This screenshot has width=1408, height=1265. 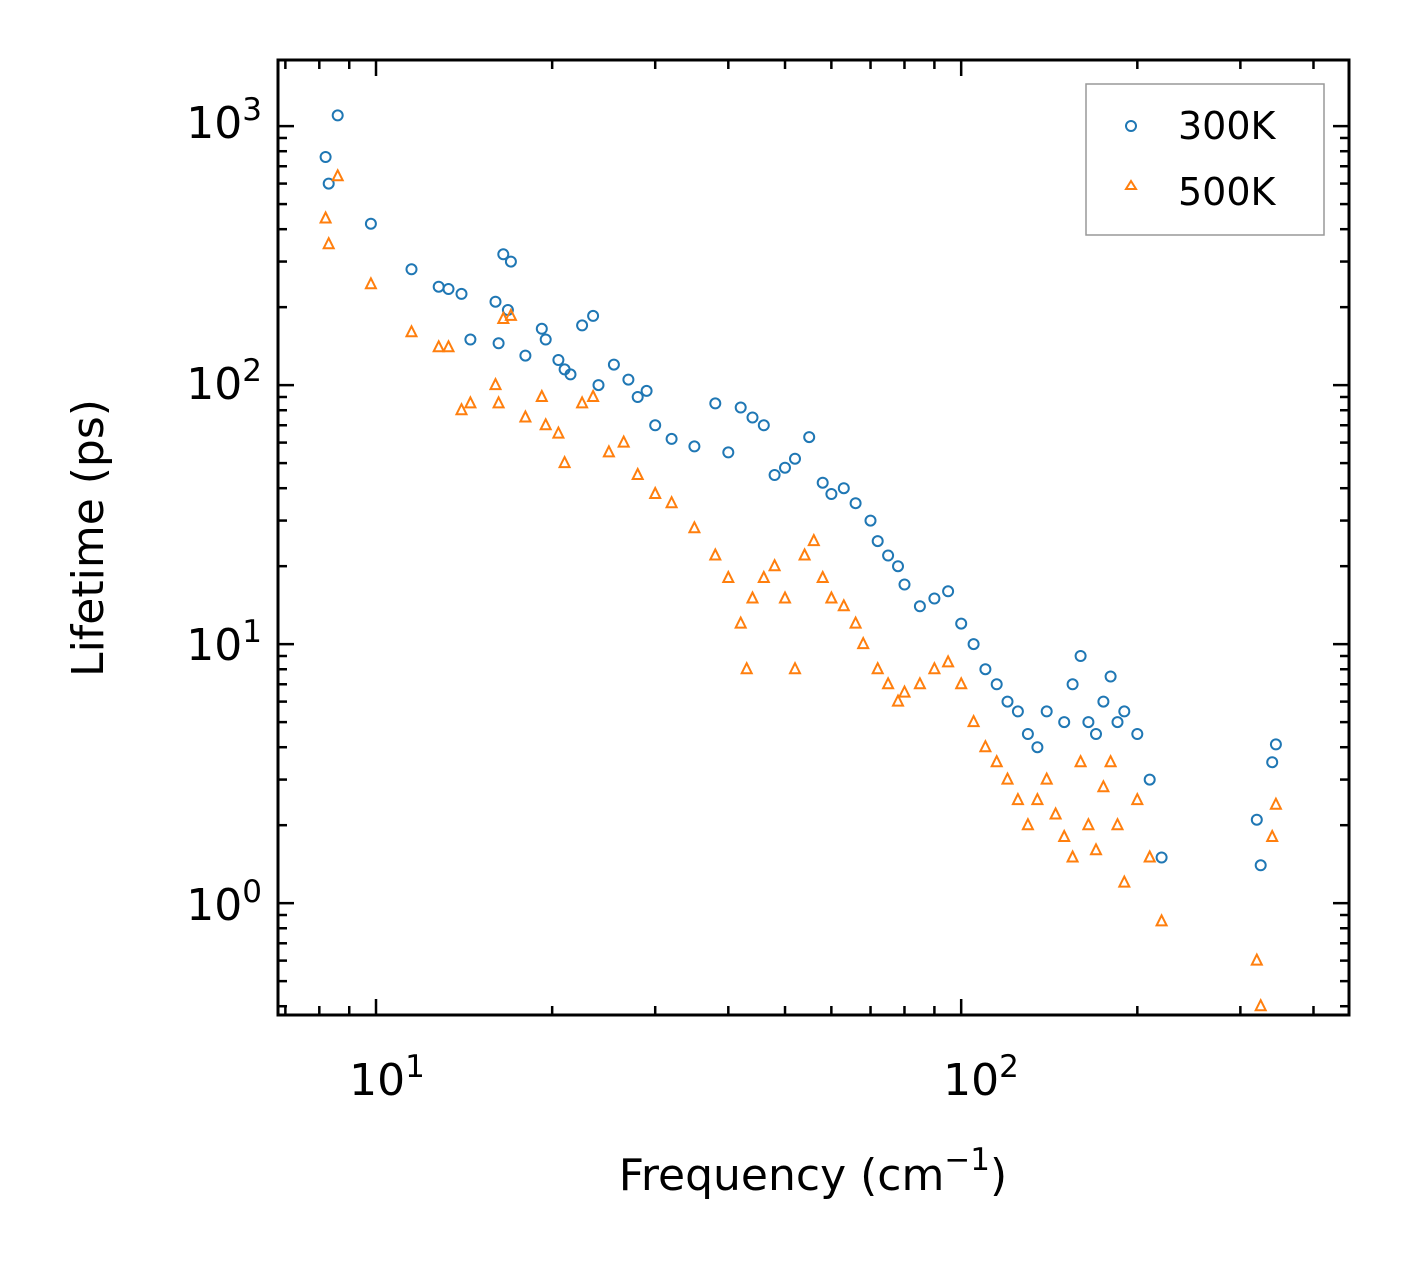 I want to click on x-tick-label-10: 101, so click(x=387, y=1077).